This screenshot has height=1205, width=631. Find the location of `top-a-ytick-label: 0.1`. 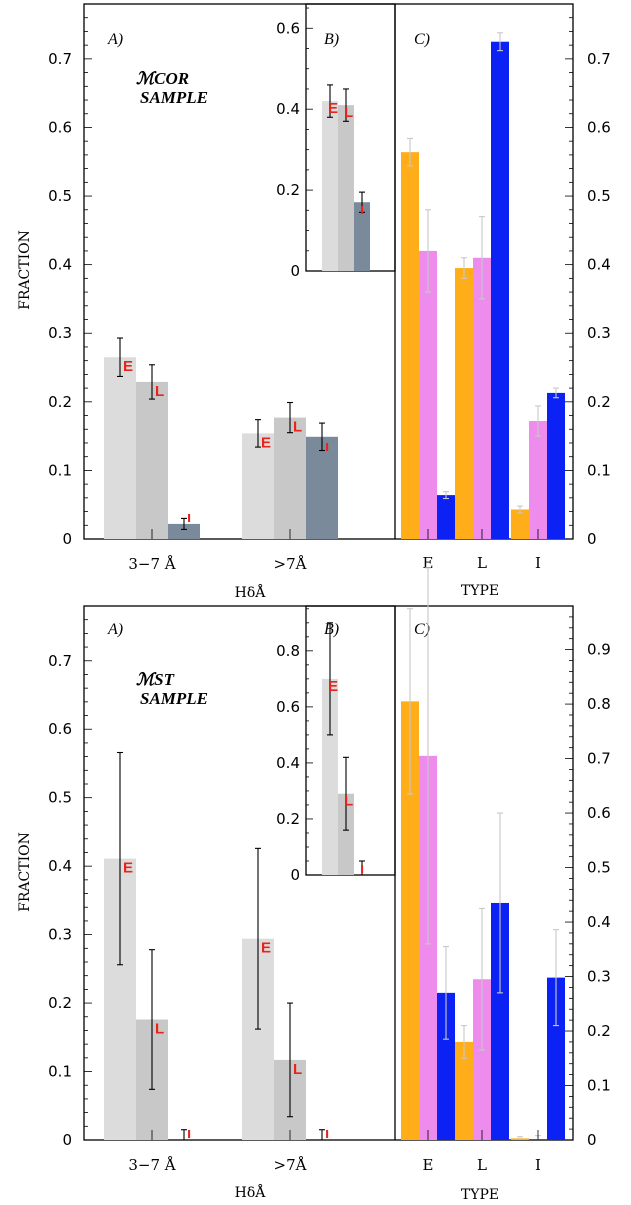

top-a-ytick-label: 0.1 is located at coordinates (60, 470).